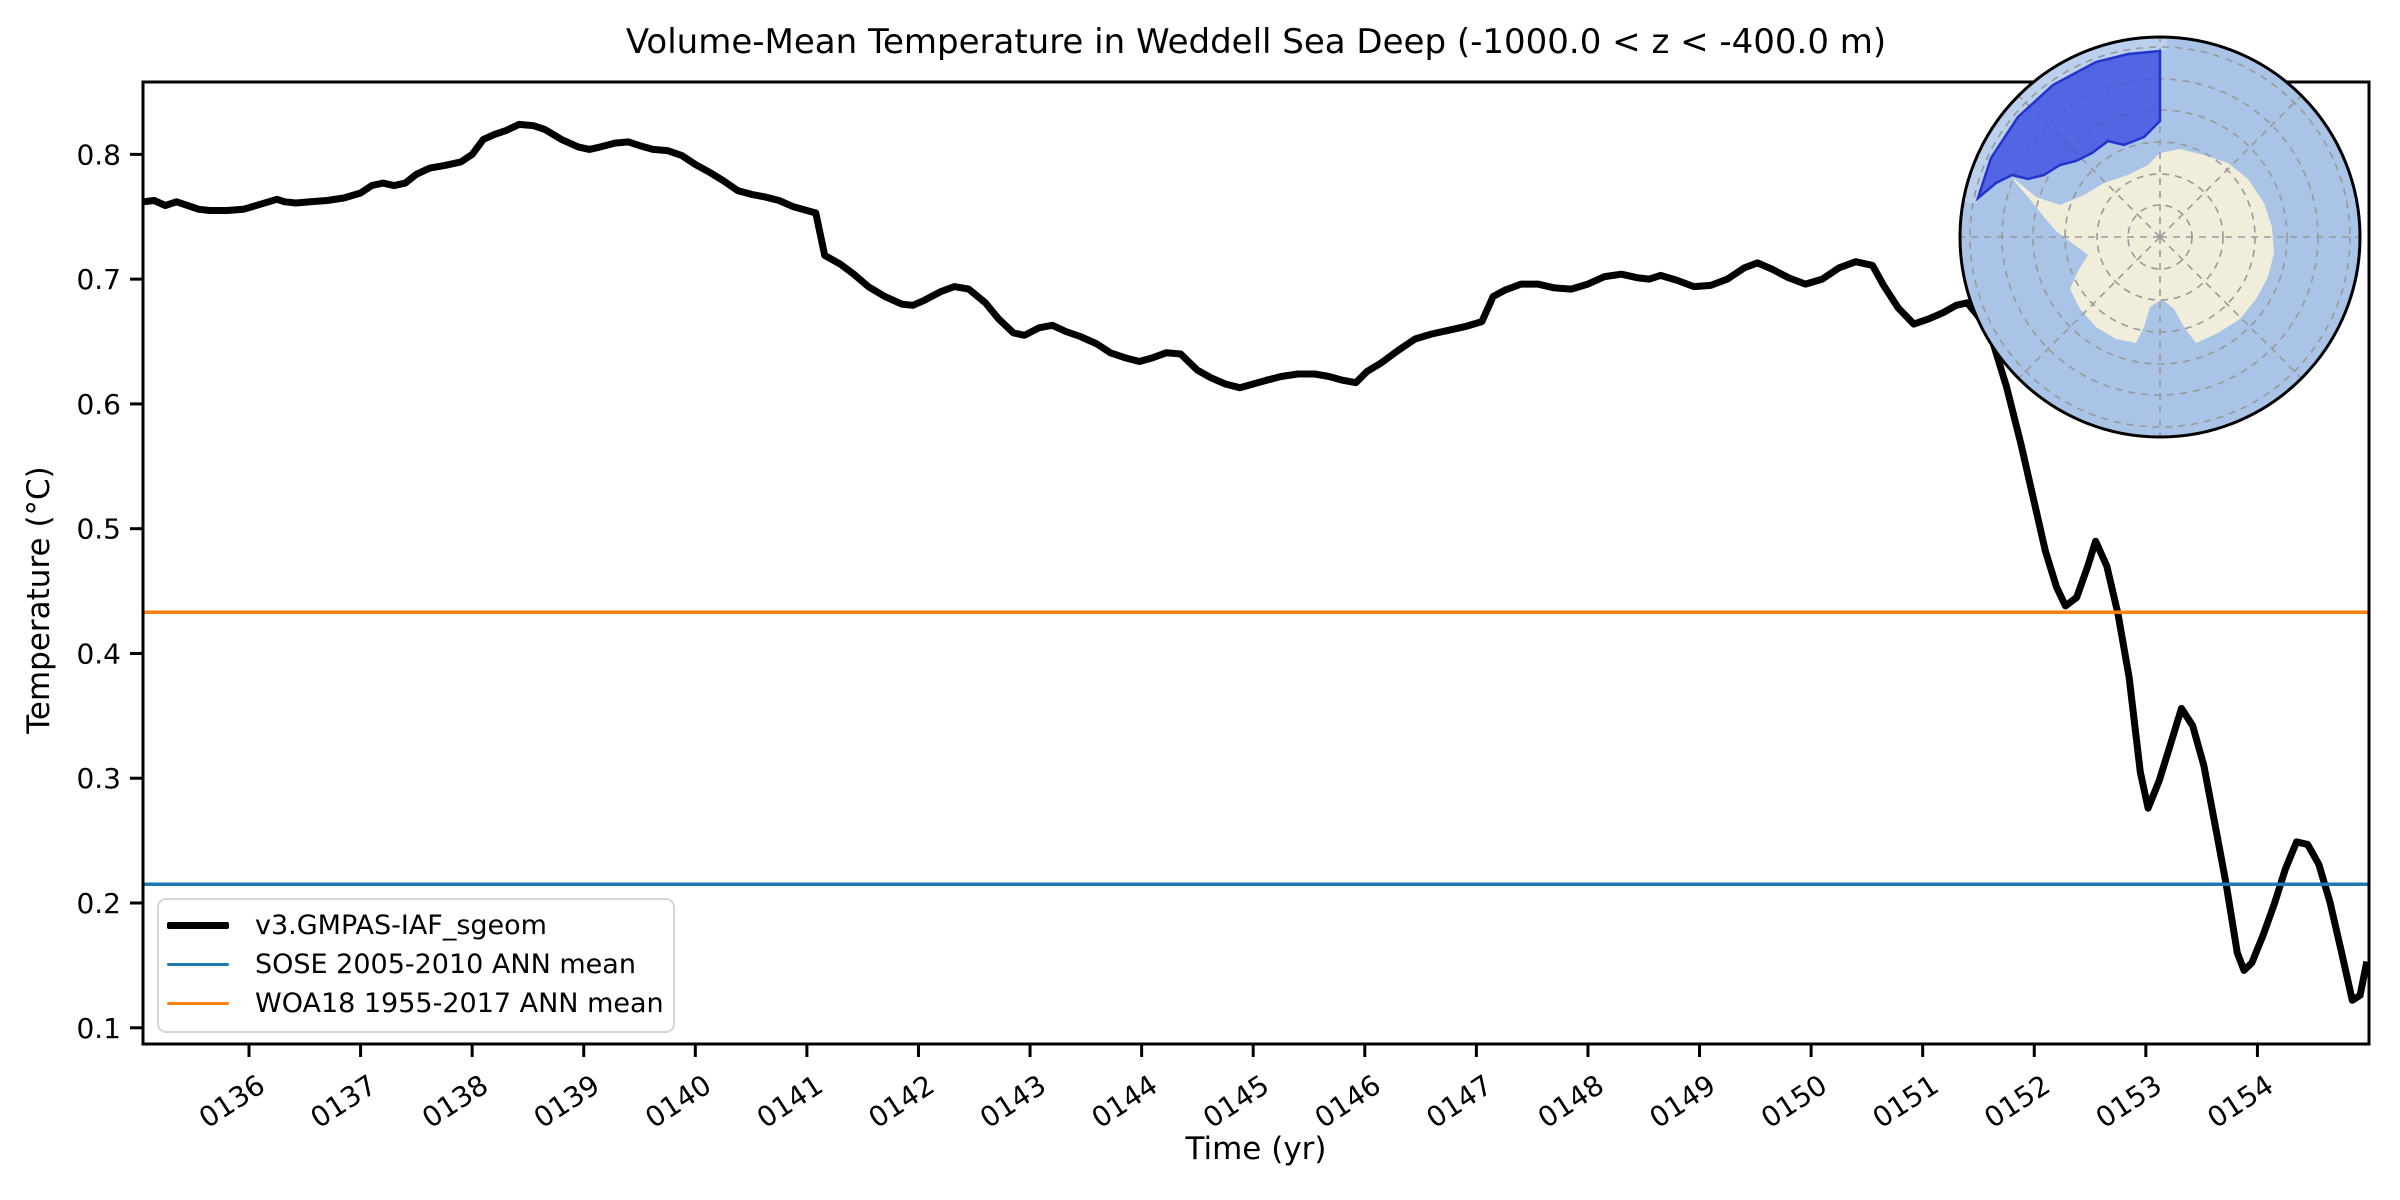  Describe the element at coordinates (567, 1101) in the screenshot. I see `x-tick-label: 0139` at that location.